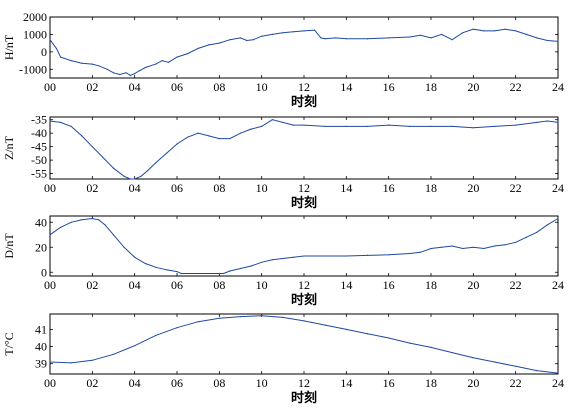 Image resolution: width=575 pixels, height=413 pixels. I want to click on x-tick-label: 12, so click(304, 87).